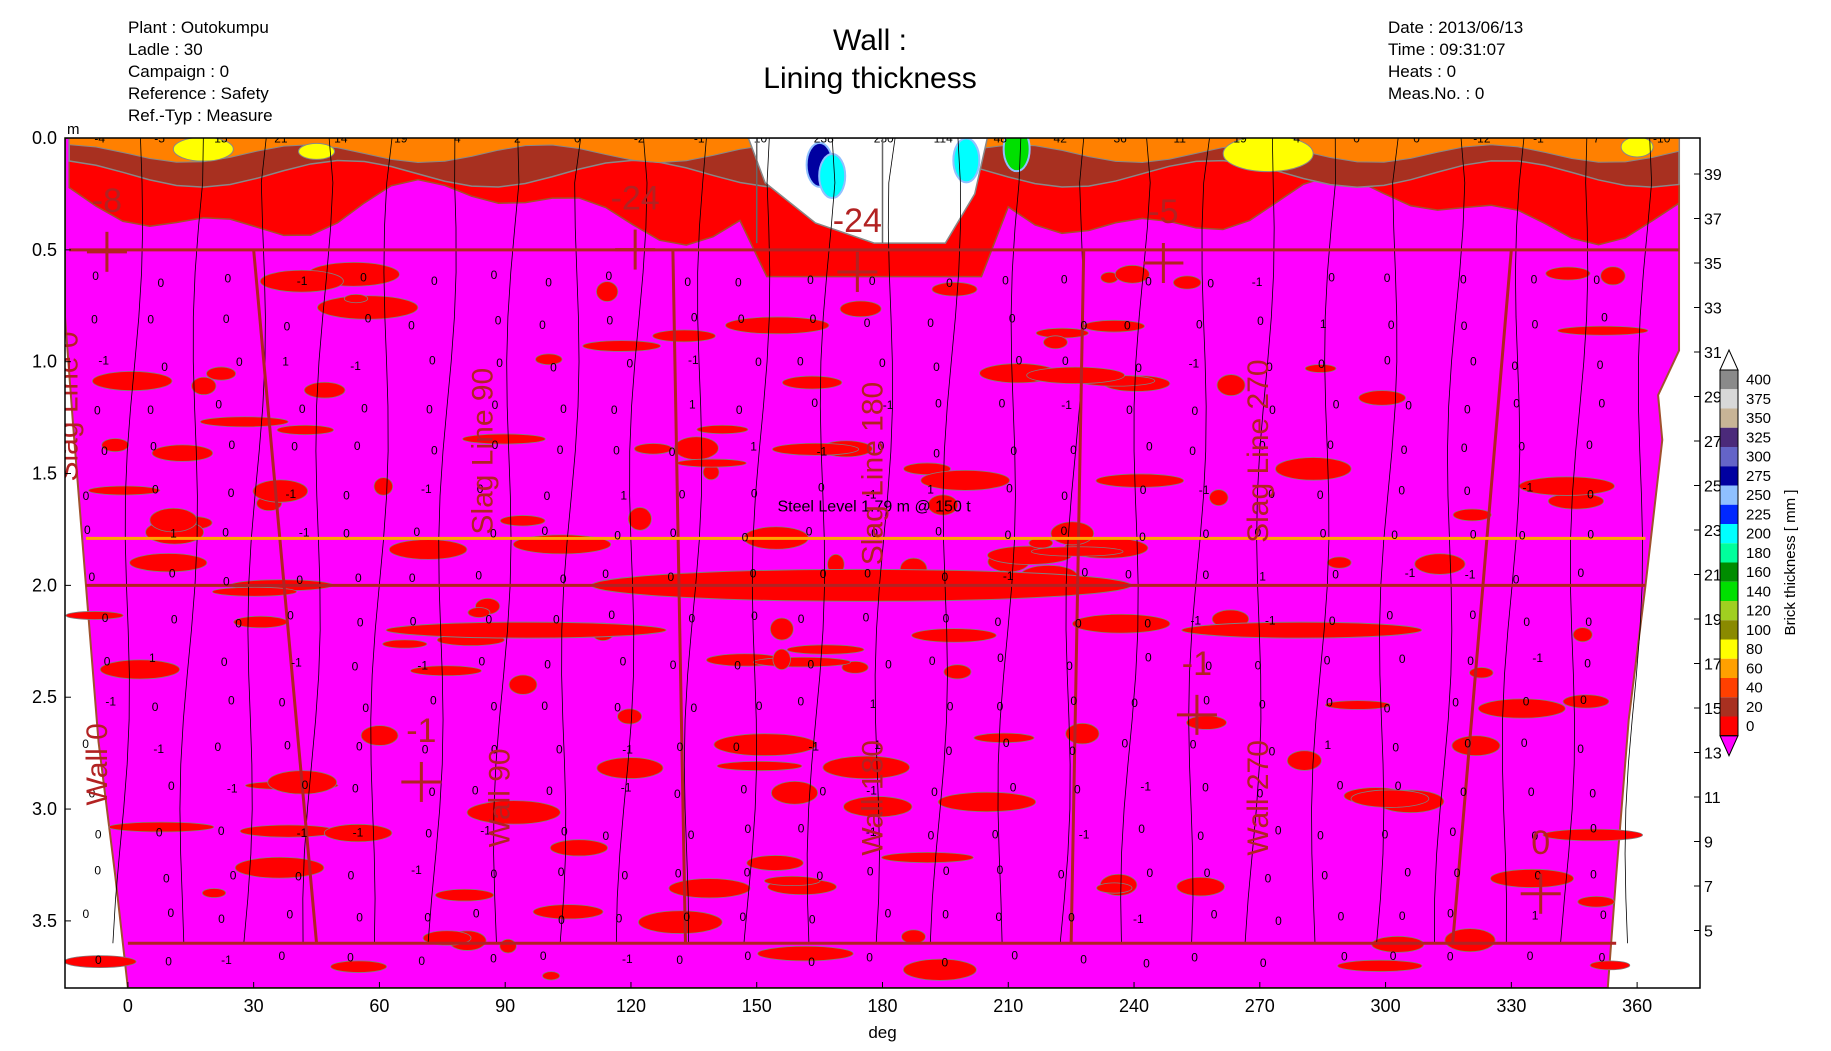  Describe the element at coordinates (107, 201) in the screenshot. I see `zone-value: -8` at that location.